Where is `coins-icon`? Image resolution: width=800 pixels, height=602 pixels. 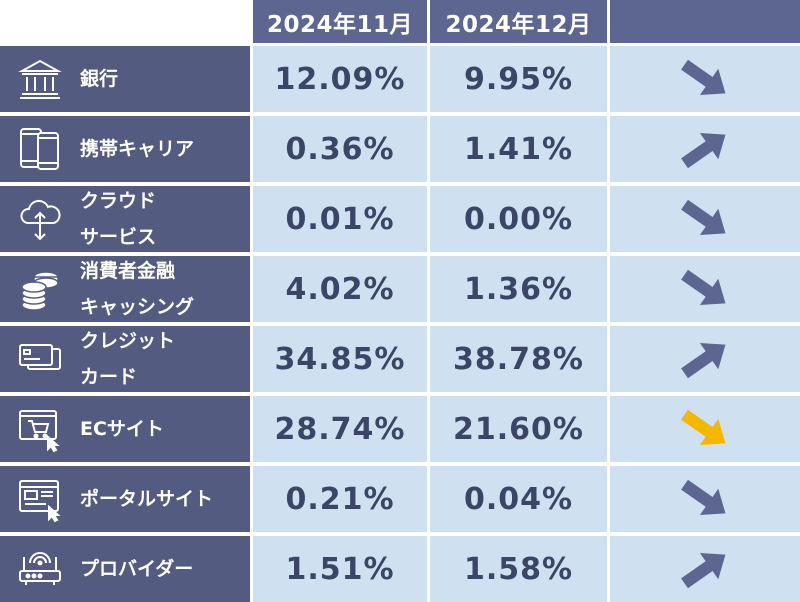
coins-icon is located at coordinates (40, 289).